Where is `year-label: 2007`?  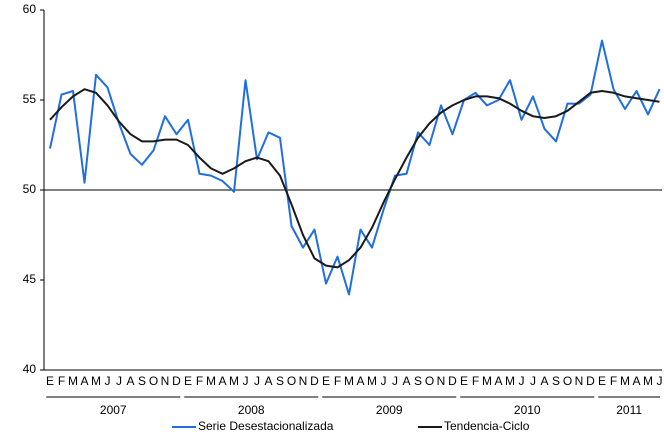 year-label: 2007 is located at coordinates (113, 410).